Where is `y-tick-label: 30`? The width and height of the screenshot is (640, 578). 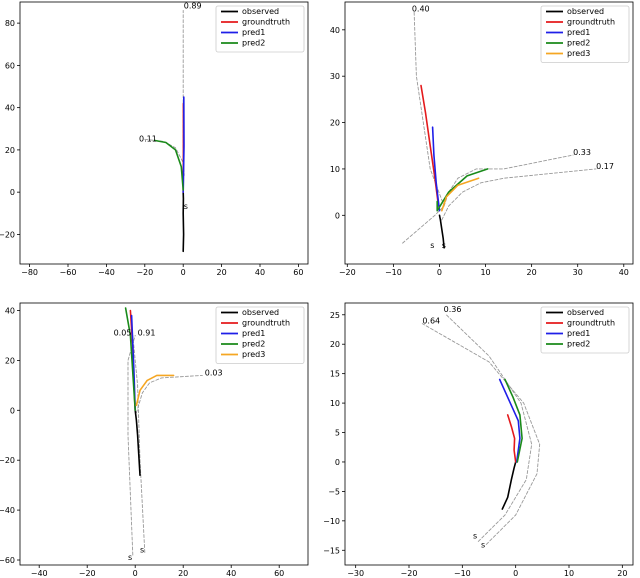 y-tick-label: 30 is located at coordinates (335, 76).